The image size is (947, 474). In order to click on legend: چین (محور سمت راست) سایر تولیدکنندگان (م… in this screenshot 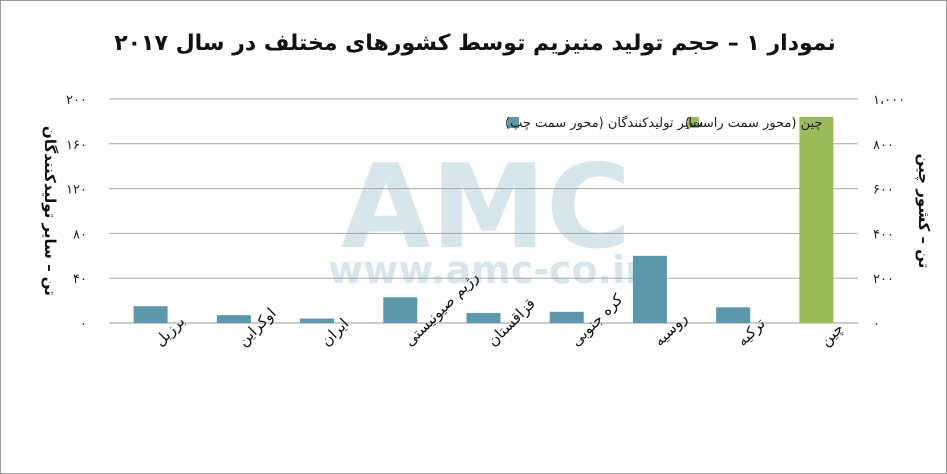, I will do `click(663, 123)`.